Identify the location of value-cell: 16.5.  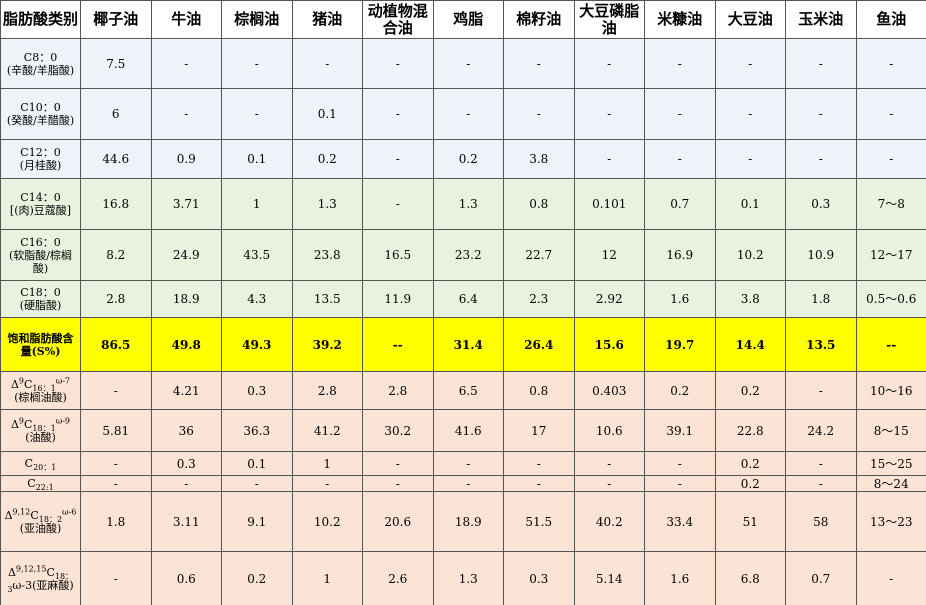
(398, 255).